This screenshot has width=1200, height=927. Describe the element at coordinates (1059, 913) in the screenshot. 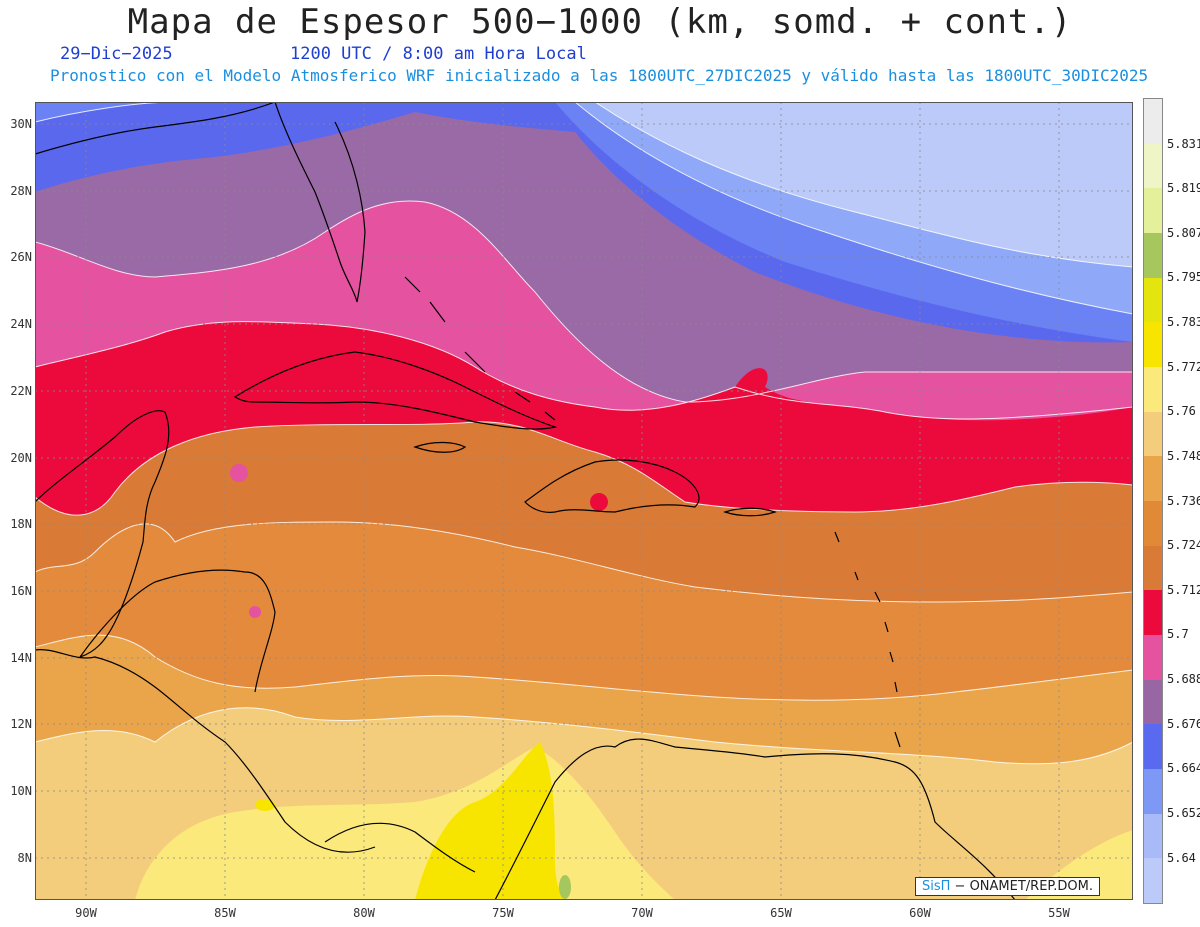

I see `lon-label: 55W` at that location.